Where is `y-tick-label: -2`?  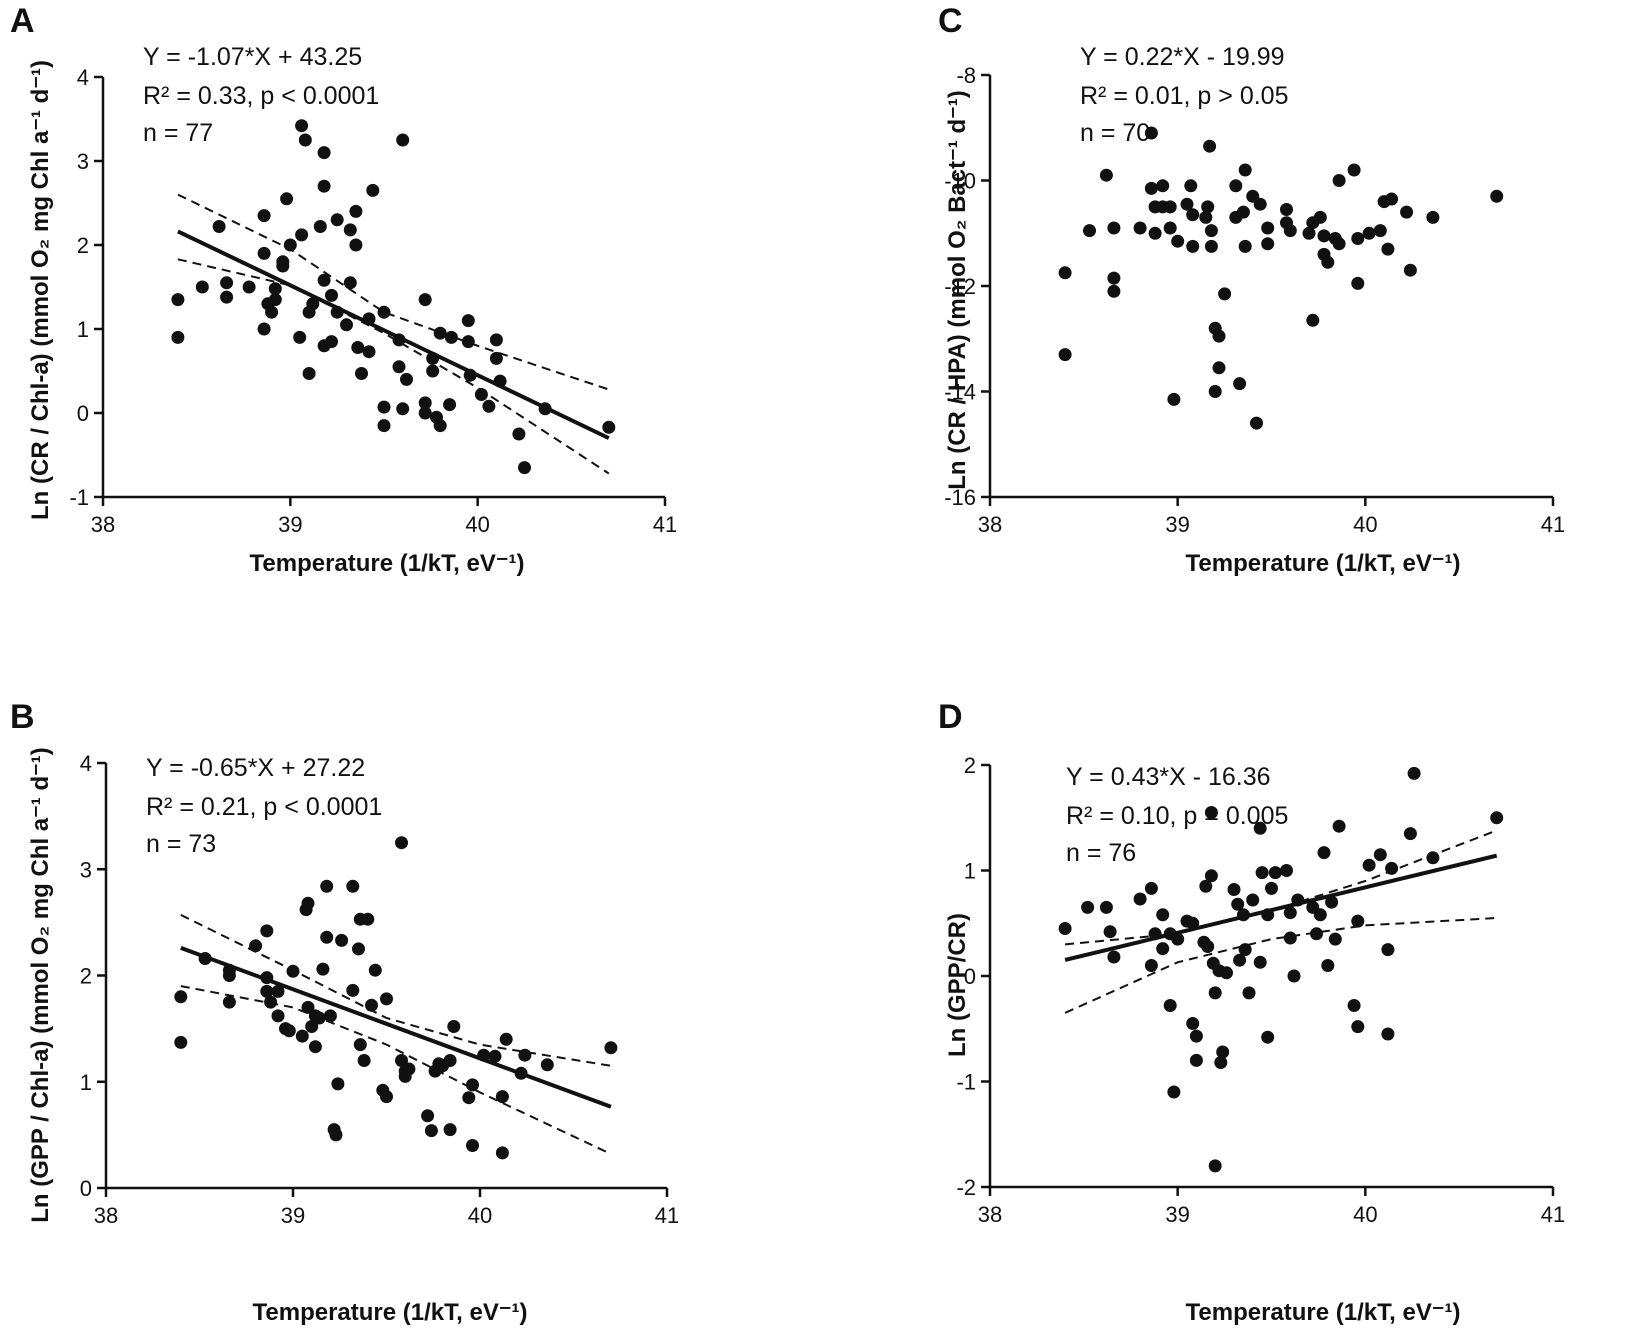 y-tick-label: -2 is located at coordinates (966, 1187).